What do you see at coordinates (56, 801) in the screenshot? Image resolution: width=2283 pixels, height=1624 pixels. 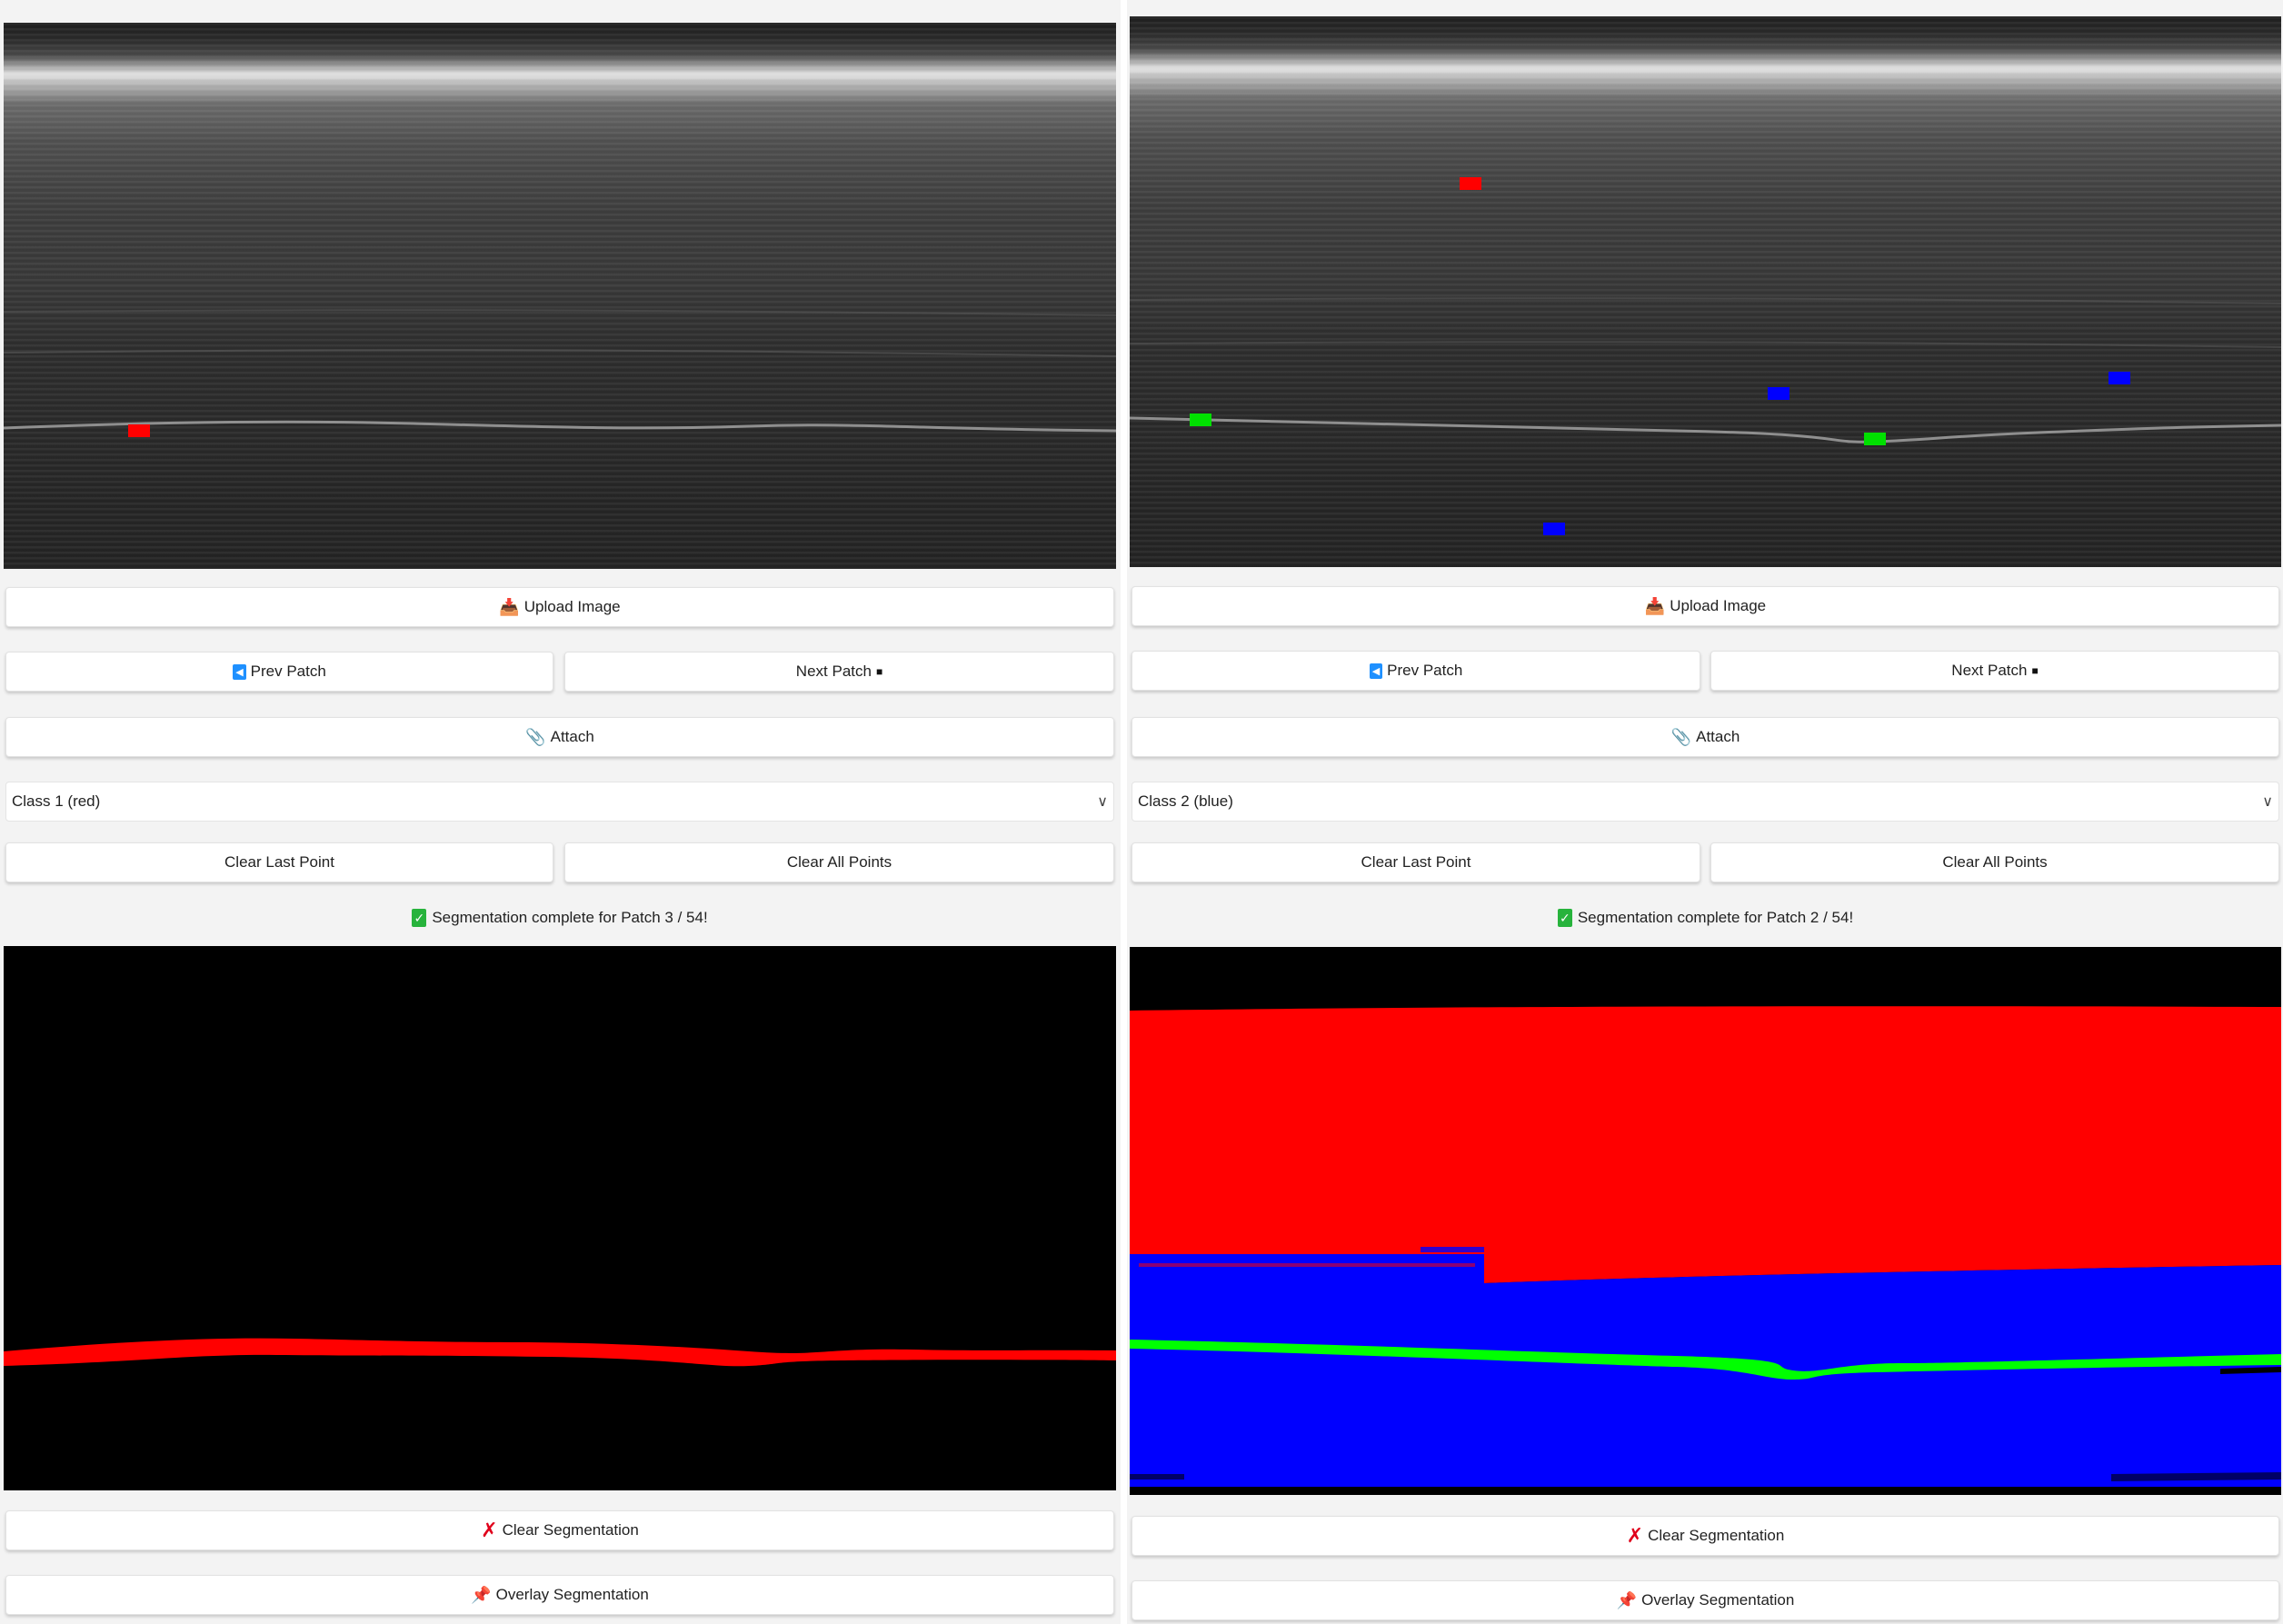 I see `class-select-value: Class 1 (red)` at bounding box center [56, 801].